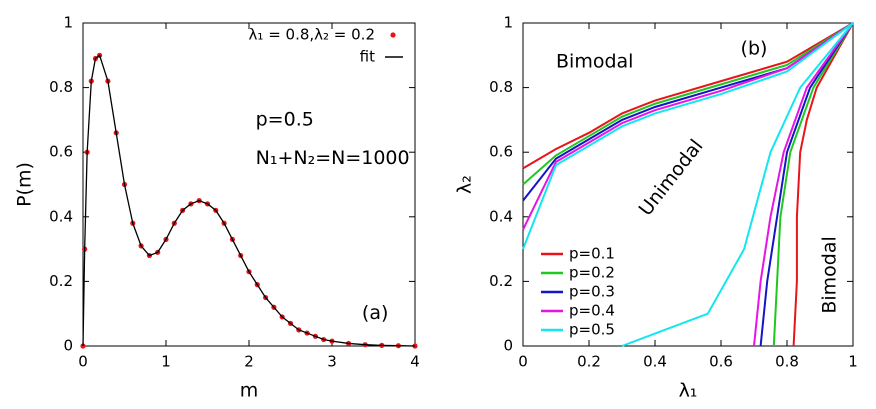 This screenshot has width=876, height=409. What do you see at coordinates (332, 362) in the screenshot?
I see `x-tick-label: 3` at bounding box center [332, 362].